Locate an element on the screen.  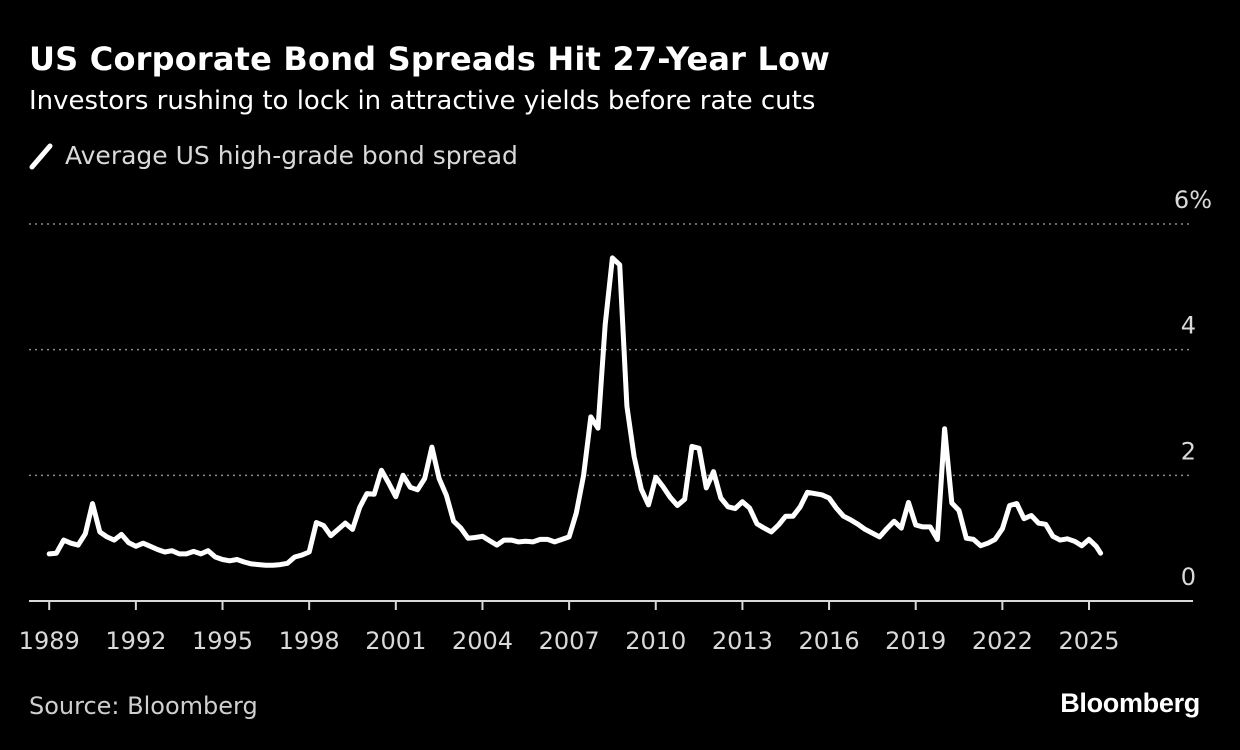
chart-legend: Average US high-grade bond spread is located at coordinates (273, 155).